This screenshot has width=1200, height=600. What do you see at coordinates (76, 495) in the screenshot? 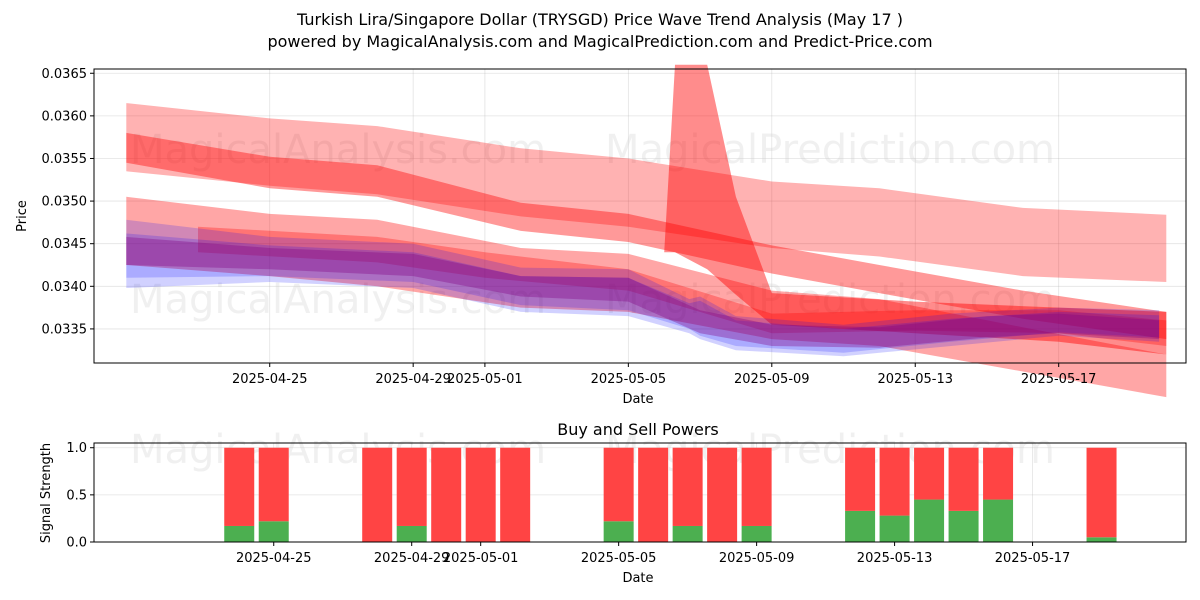
I see `signal-y-tick-label-1: 0.5` at bounding box center [76, 495].